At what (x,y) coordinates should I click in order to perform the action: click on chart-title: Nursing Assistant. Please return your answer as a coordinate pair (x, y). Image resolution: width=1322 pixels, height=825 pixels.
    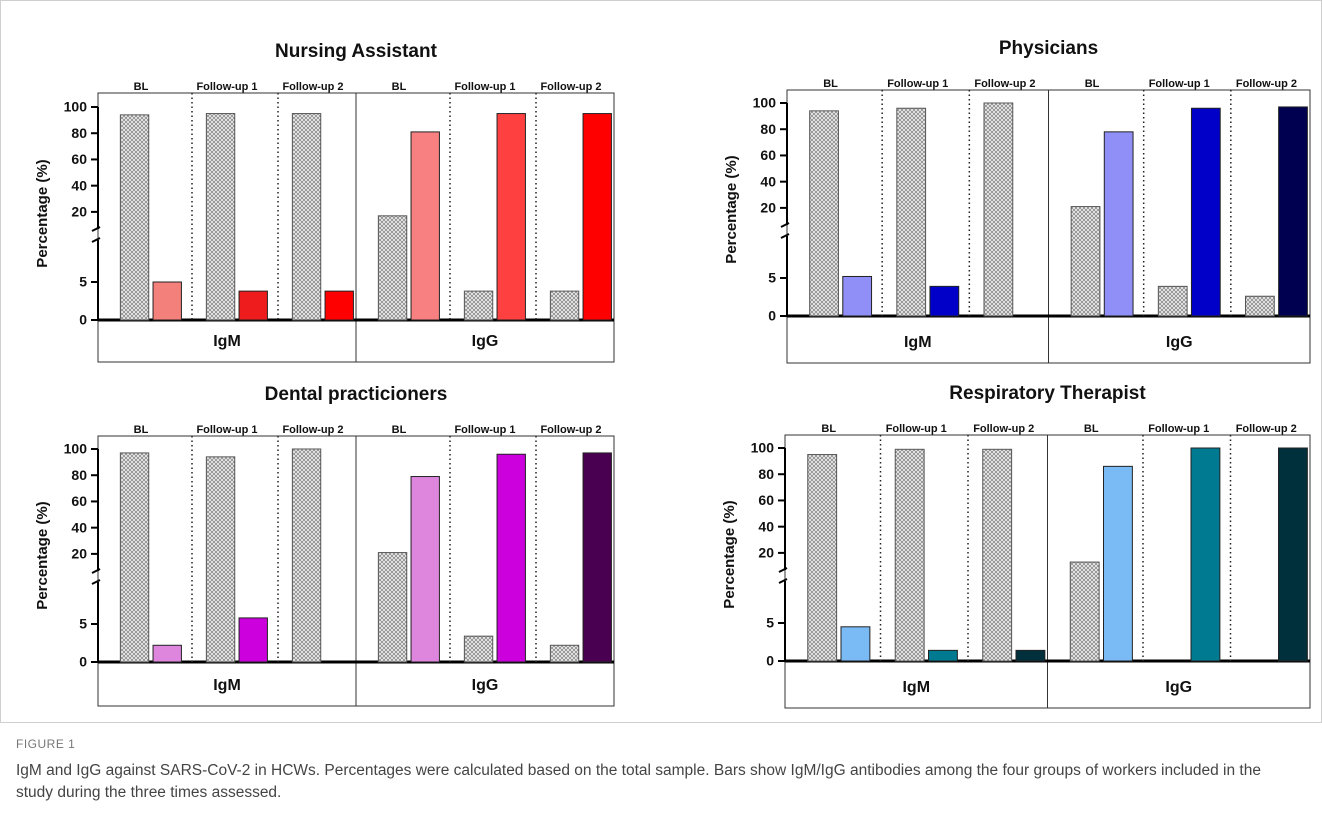
    Looking at the image, I should click on (356, 51).